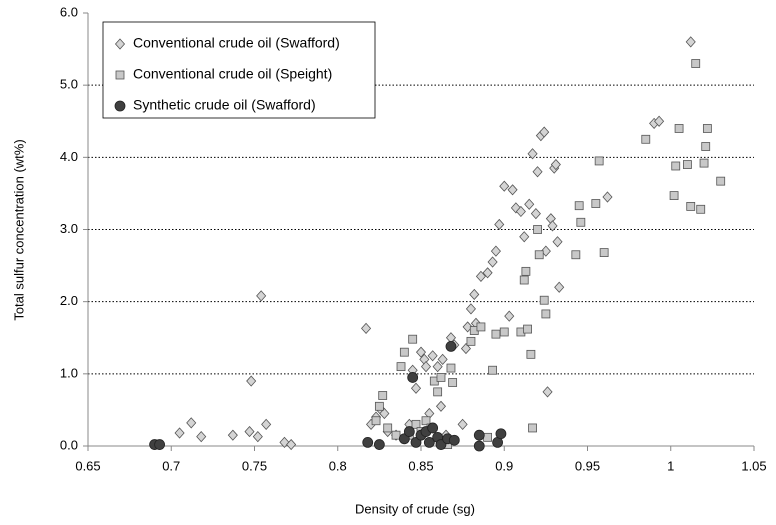 The image size is (776, 525). What do you see at coordinates (420, 465) in the screenshot?
I see `x-tick-label: 0.85` at bounding box center [420, 465].